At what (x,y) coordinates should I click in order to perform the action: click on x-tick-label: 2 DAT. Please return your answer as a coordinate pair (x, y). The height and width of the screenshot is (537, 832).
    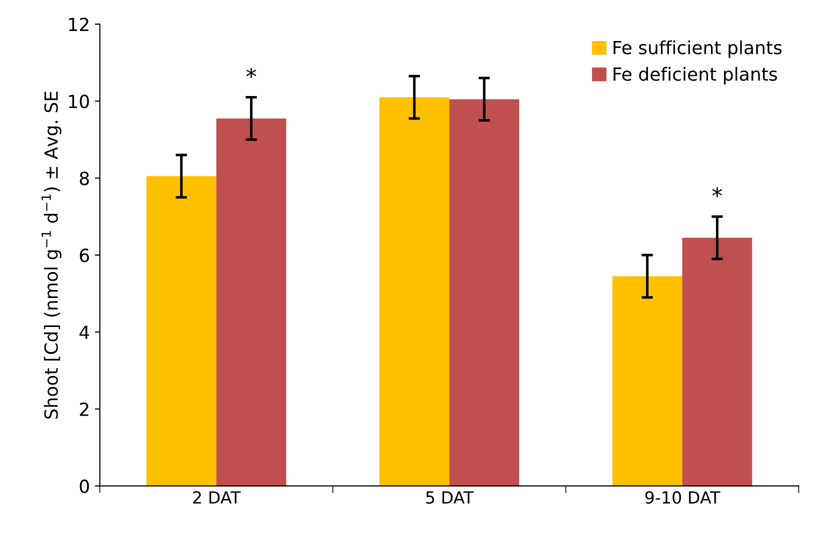
    Looking at the image, I should click on (217, 497).